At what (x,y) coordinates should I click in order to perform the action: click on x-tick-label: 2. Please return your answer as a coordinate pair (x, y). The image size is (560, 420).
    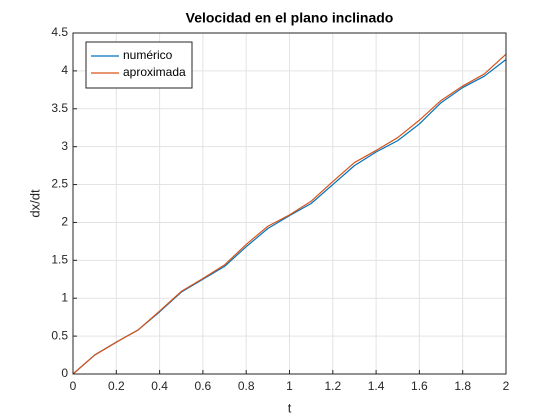
    Looking at the image, I should click on (506, 386).